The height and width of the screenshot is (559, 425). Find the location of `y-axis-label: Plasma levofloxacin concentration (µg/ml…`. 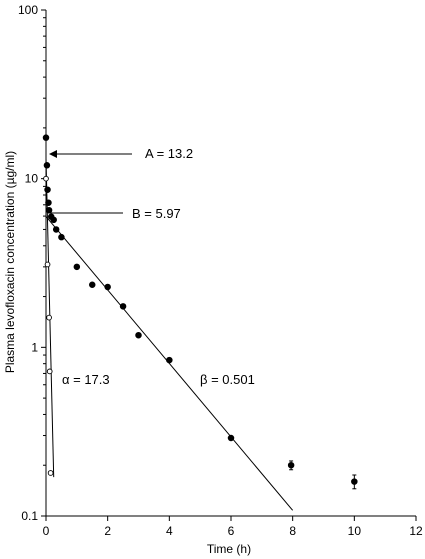

y-axis-label: Plasma levofloxacin concentration (µg/ml… is located at coordinates (10, 262).